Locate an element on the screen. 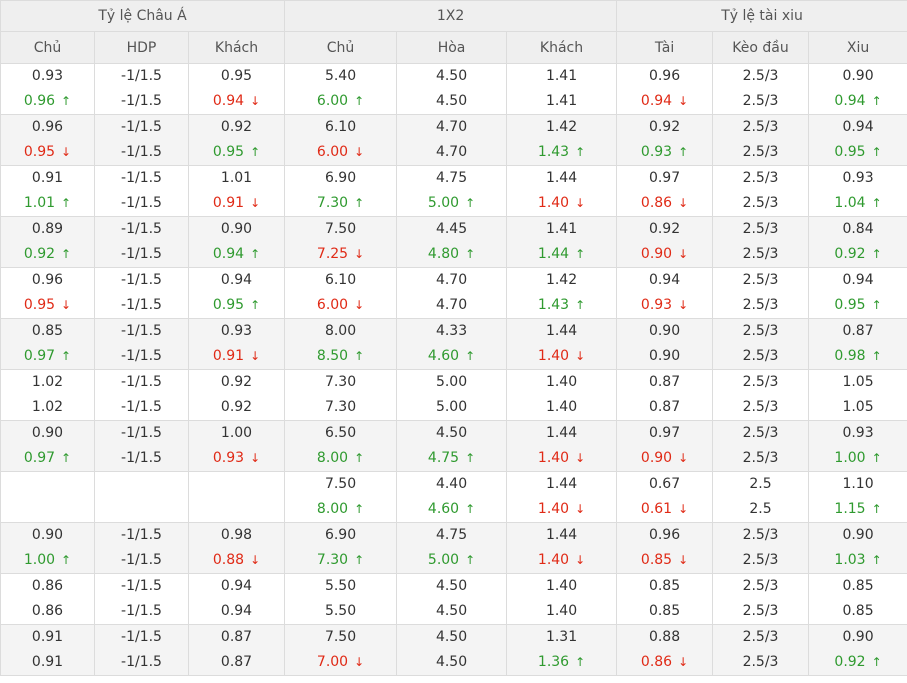  current-odds-value: 4.60 is located at coordinates (443, 356).